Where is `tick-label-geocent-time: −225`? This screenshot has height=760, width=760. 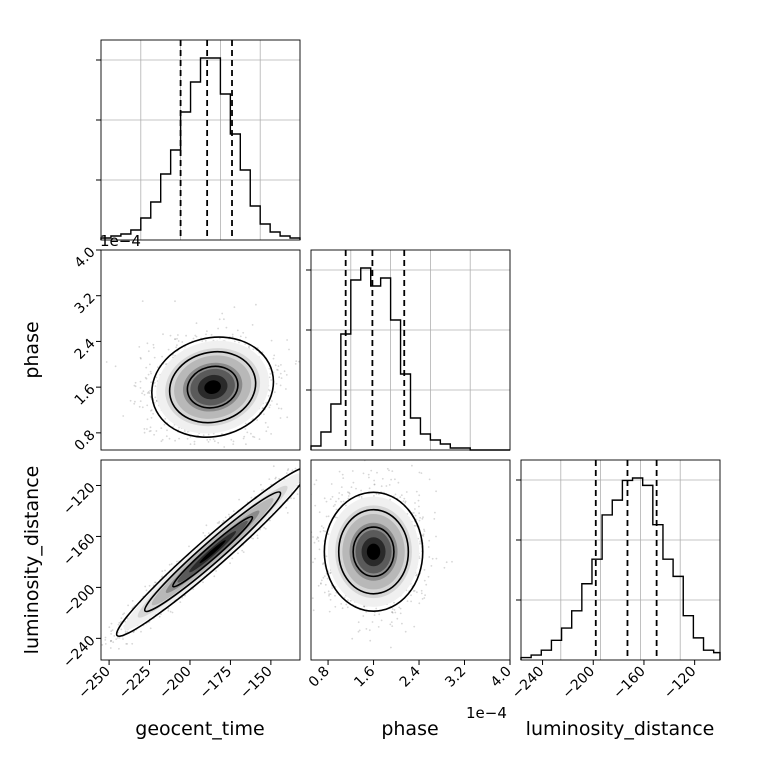 tick-label-geocent-time: −225 is located at coordinates (135, 683).